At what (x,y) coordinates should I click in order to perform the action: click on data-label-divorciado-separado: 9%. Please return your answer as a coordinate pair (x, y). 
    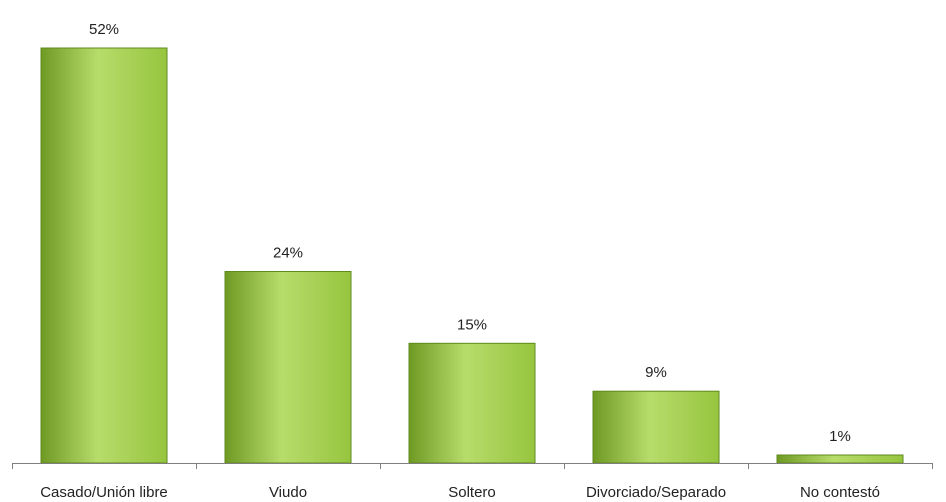
    Looking at the image, I should click on (656, 372).